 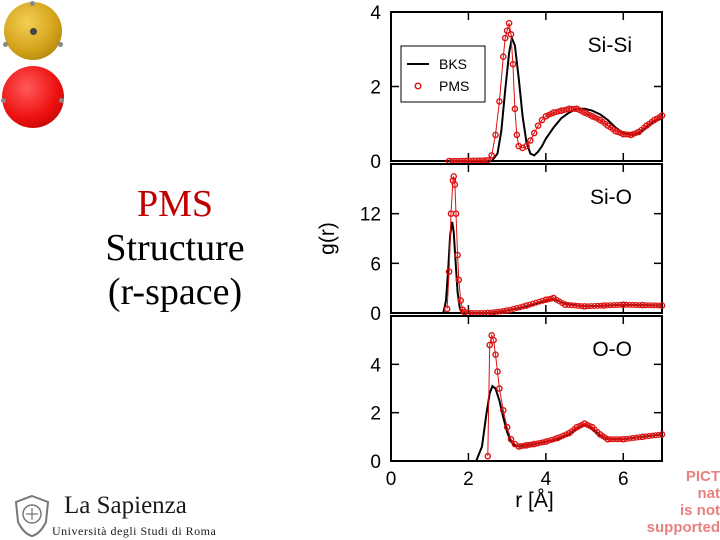 What do you see at coordinates (33, 30) in the screenshot?
I see `silicon-atom-ball` at bounding box center [33, 30].